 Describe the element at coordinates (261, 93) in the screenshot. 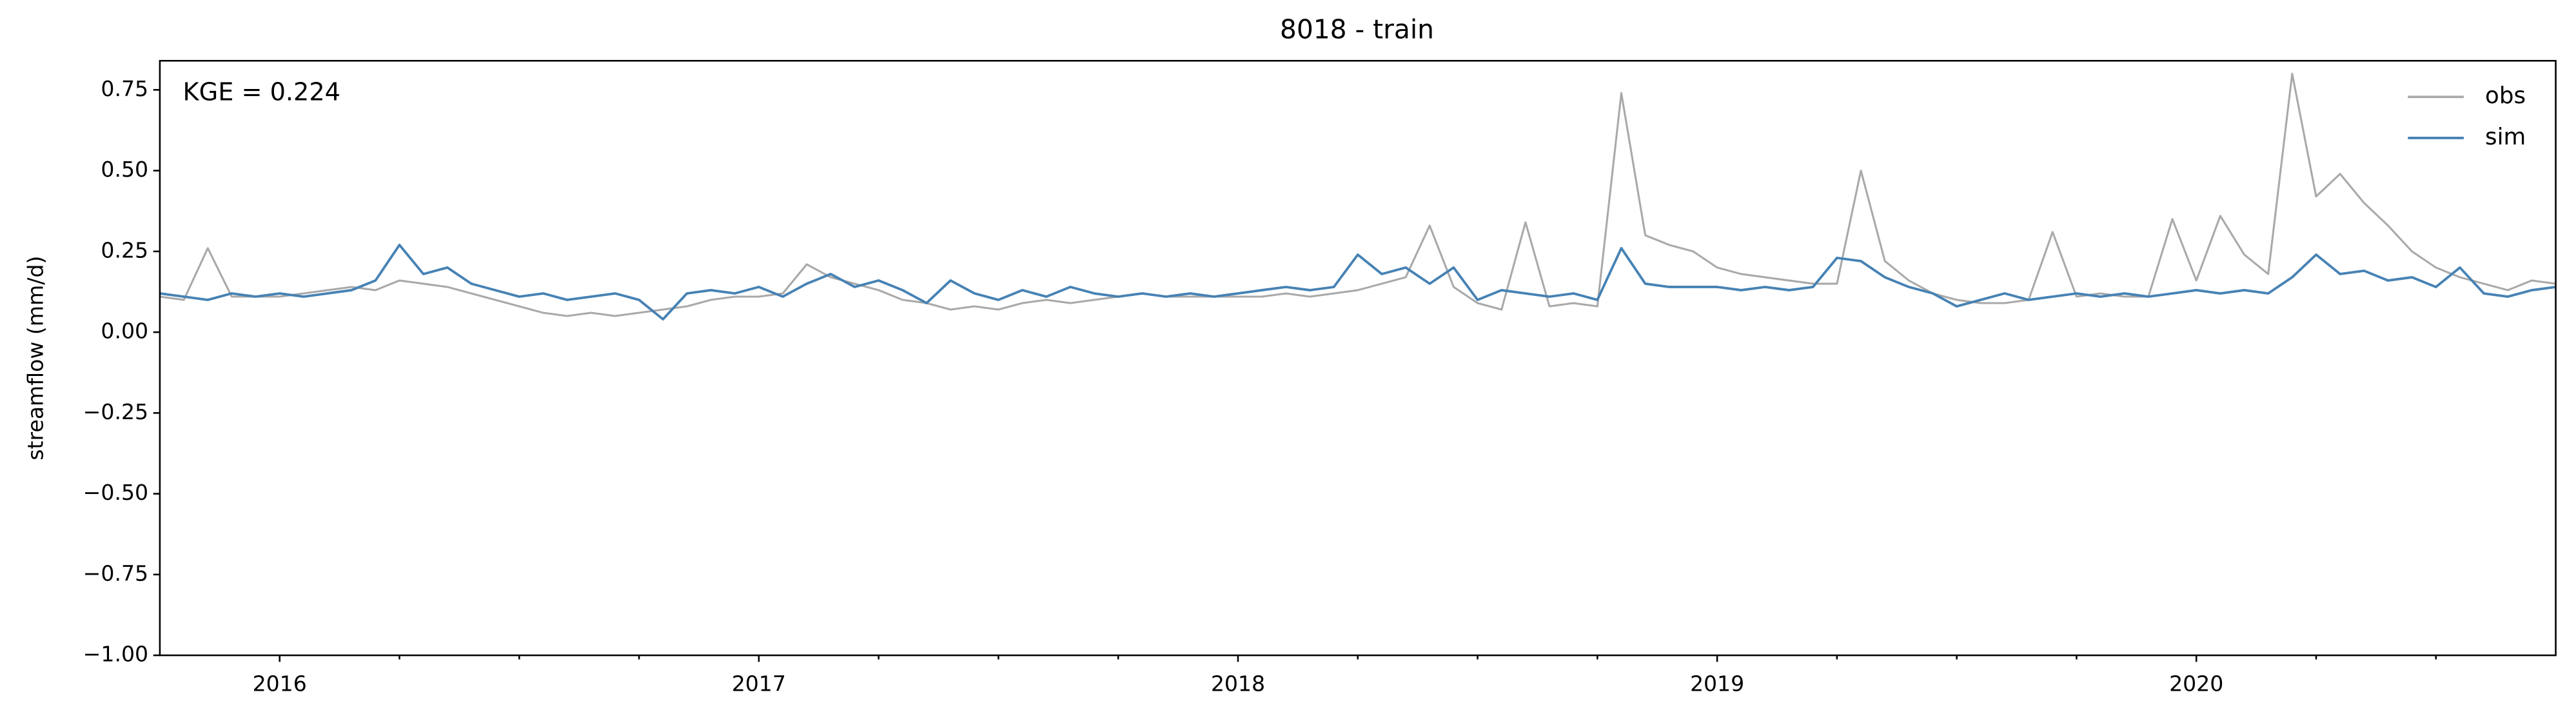

I see `annotation: KGE = 0.224` at that location.